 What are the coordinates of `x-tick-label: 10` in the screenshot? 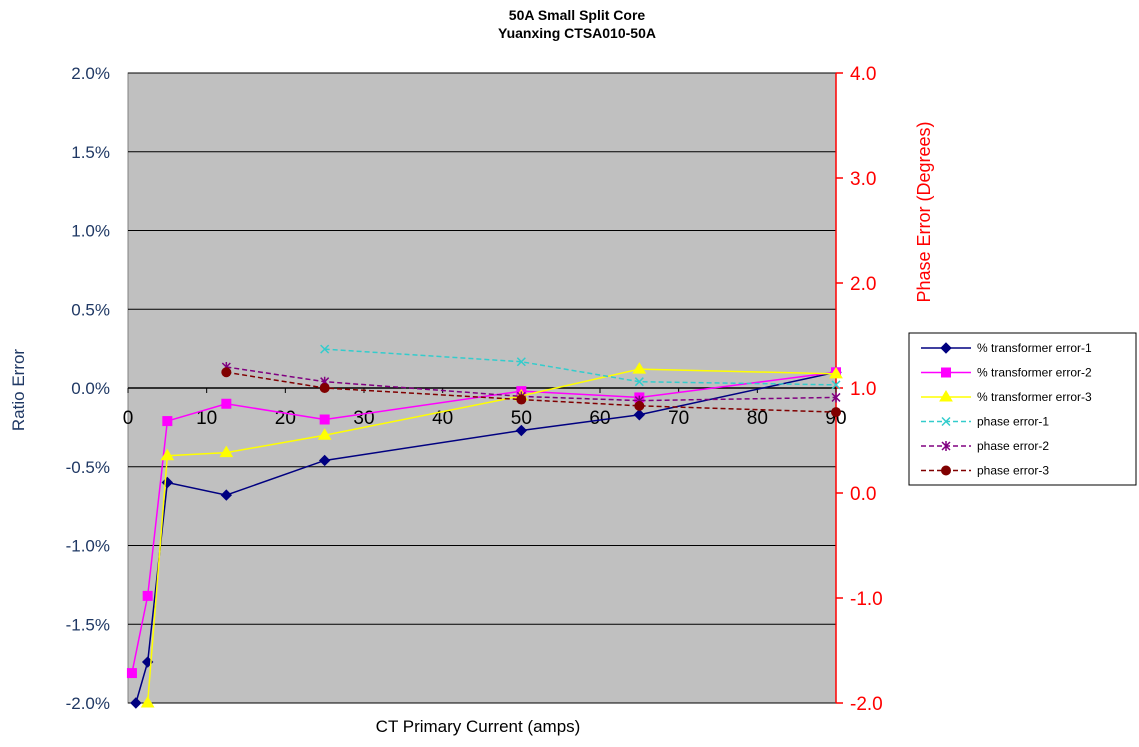 It's located at (206, 418).